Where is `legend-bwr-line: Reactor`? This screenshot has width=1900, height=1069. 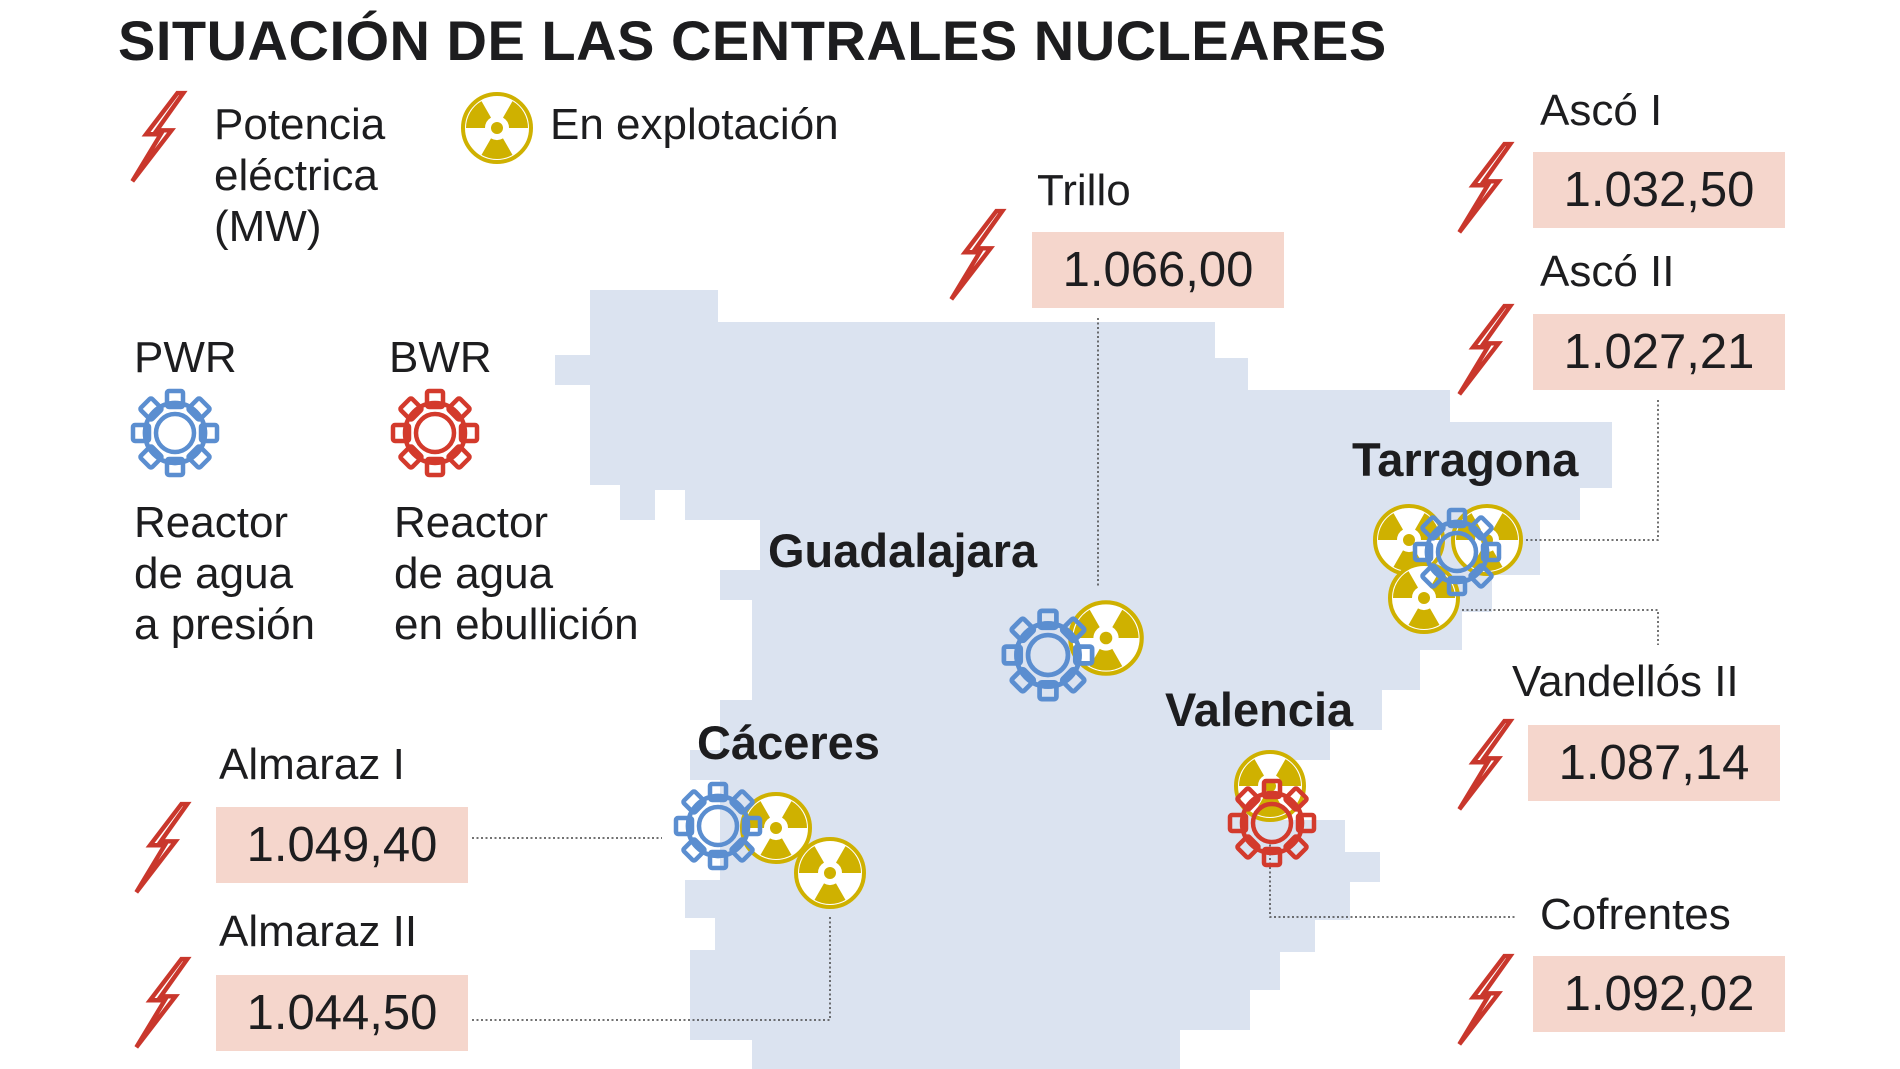 legend-bwr-line: Reactor is located at coordinates (471, 522).